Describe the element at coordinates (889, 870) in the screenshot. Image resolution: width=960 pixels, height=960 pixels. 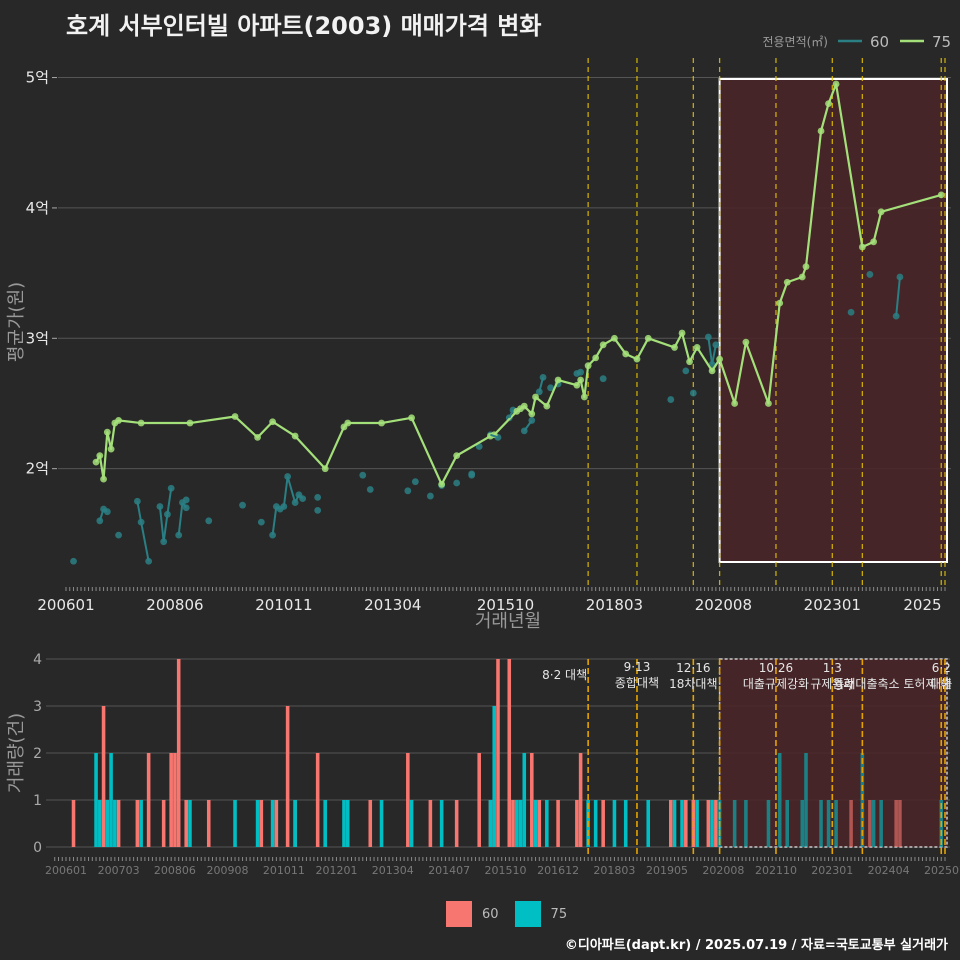
I see `x-tick-label: 202404` at that location.